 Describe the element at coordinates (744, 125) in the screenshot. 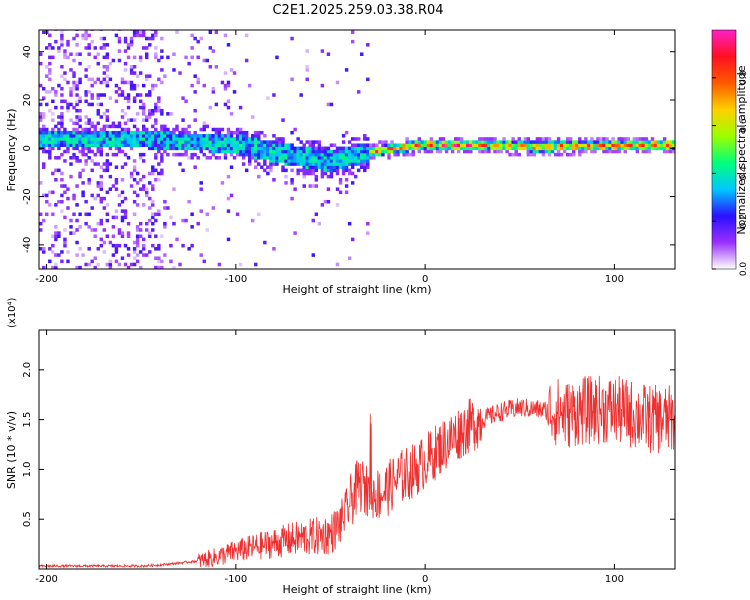

I see `colorbar-tick-label: 0.6` at that location.